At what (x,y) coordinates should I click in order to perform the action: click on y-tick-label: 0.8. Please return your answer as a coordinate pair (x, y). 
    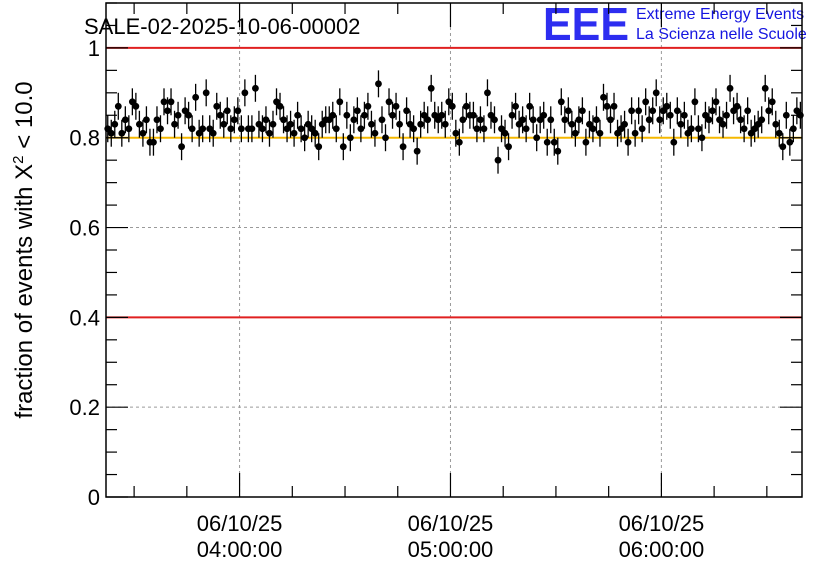
    Looking at the image, I should click on (84, 138).